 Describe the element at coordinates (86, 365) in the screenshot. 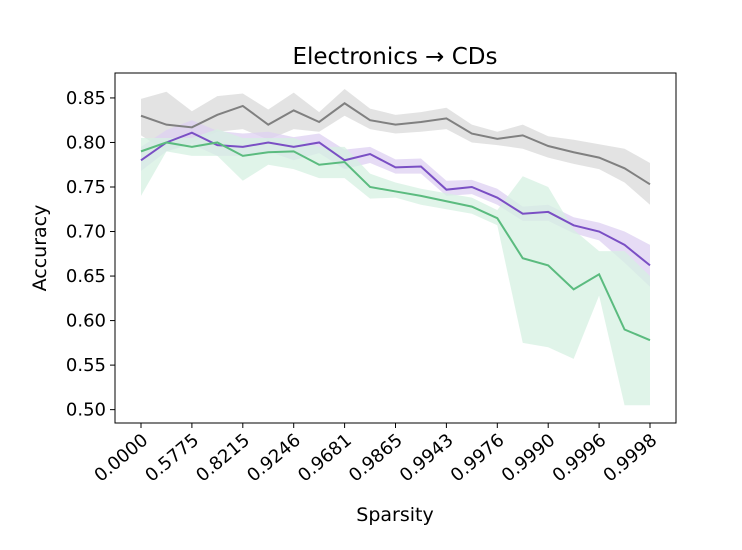

I see `y-tick-label: 0.55` at that location.